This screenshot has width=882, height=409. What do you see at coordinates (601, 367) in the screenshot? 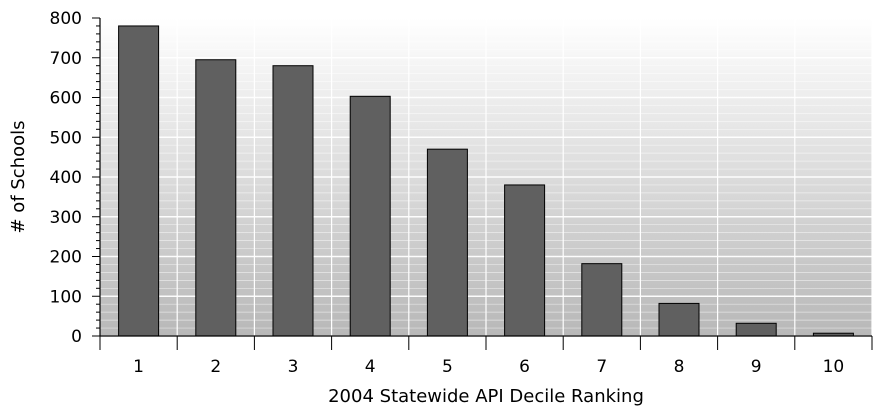
I see `x-tick-label: 7` at bounding box center [601, 367].